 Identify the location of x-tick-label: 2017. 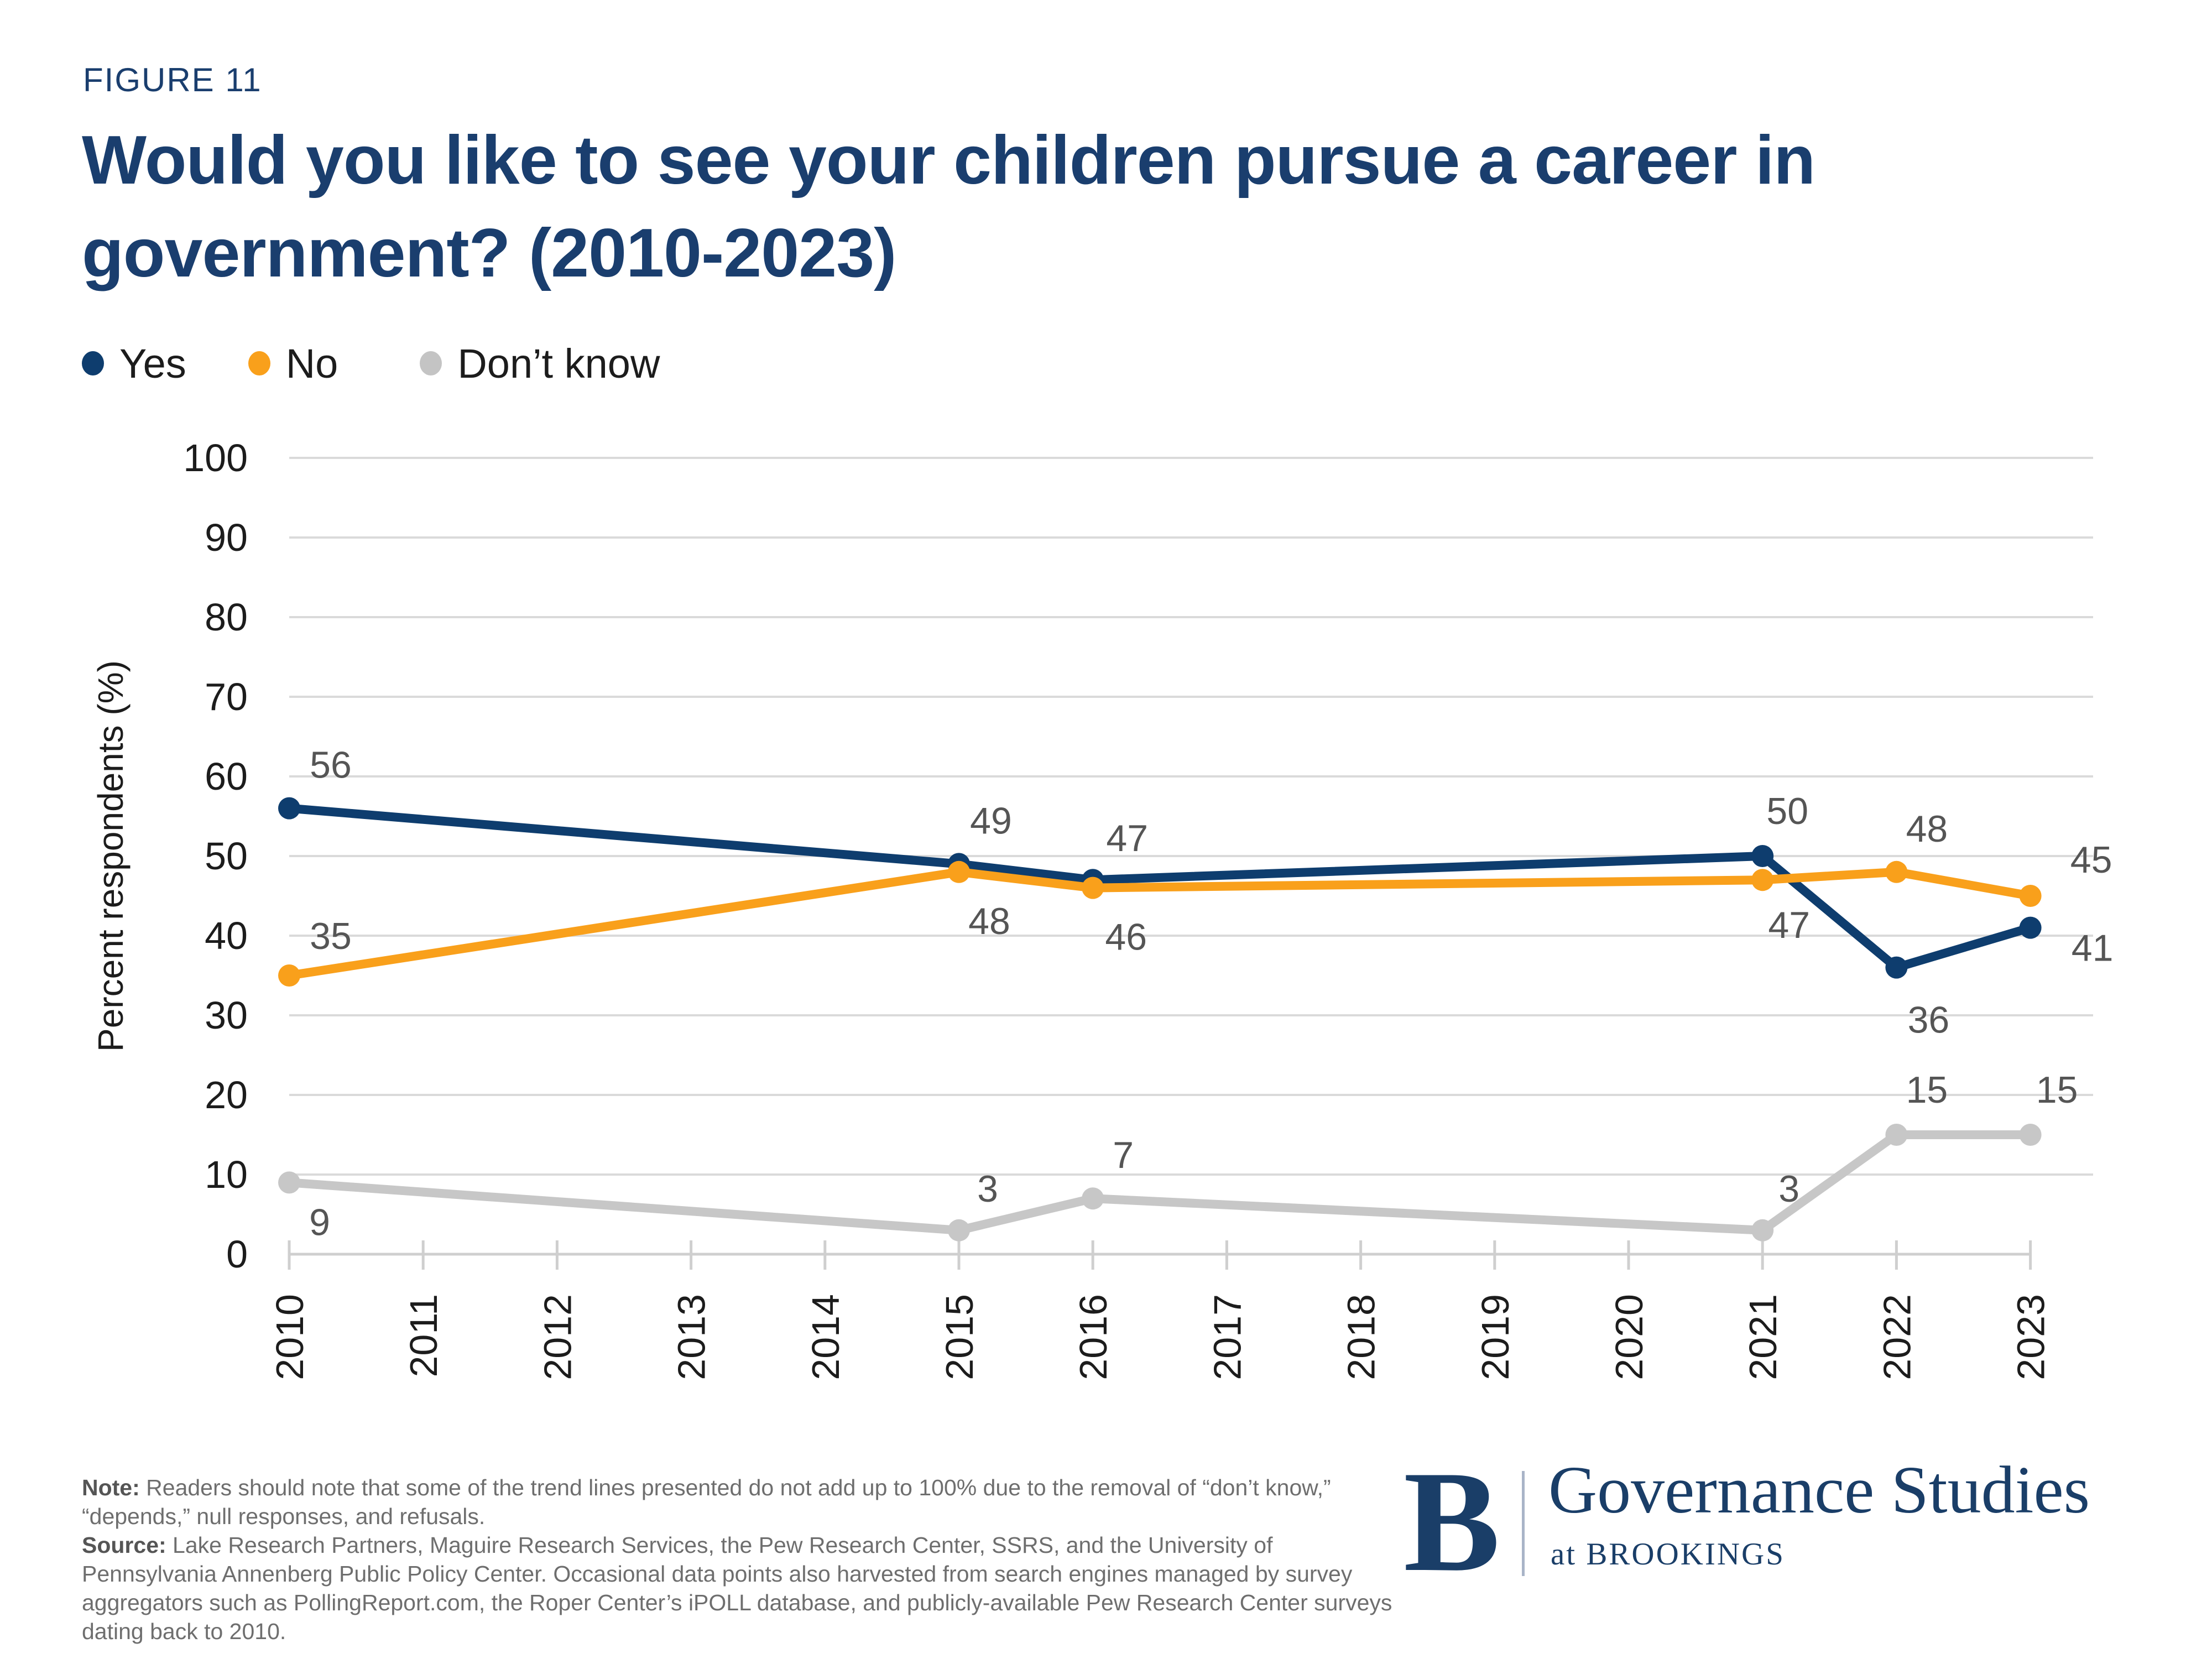
(1228, 1337).